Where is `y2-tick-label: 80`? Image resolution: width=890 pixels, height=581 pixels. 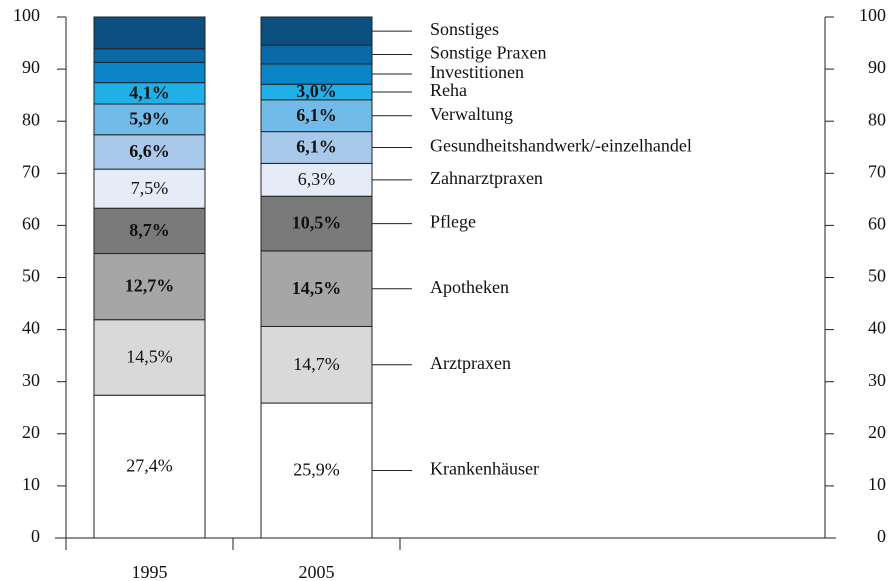 y2-tick-label: 80 is located at coordinates (877, 119).